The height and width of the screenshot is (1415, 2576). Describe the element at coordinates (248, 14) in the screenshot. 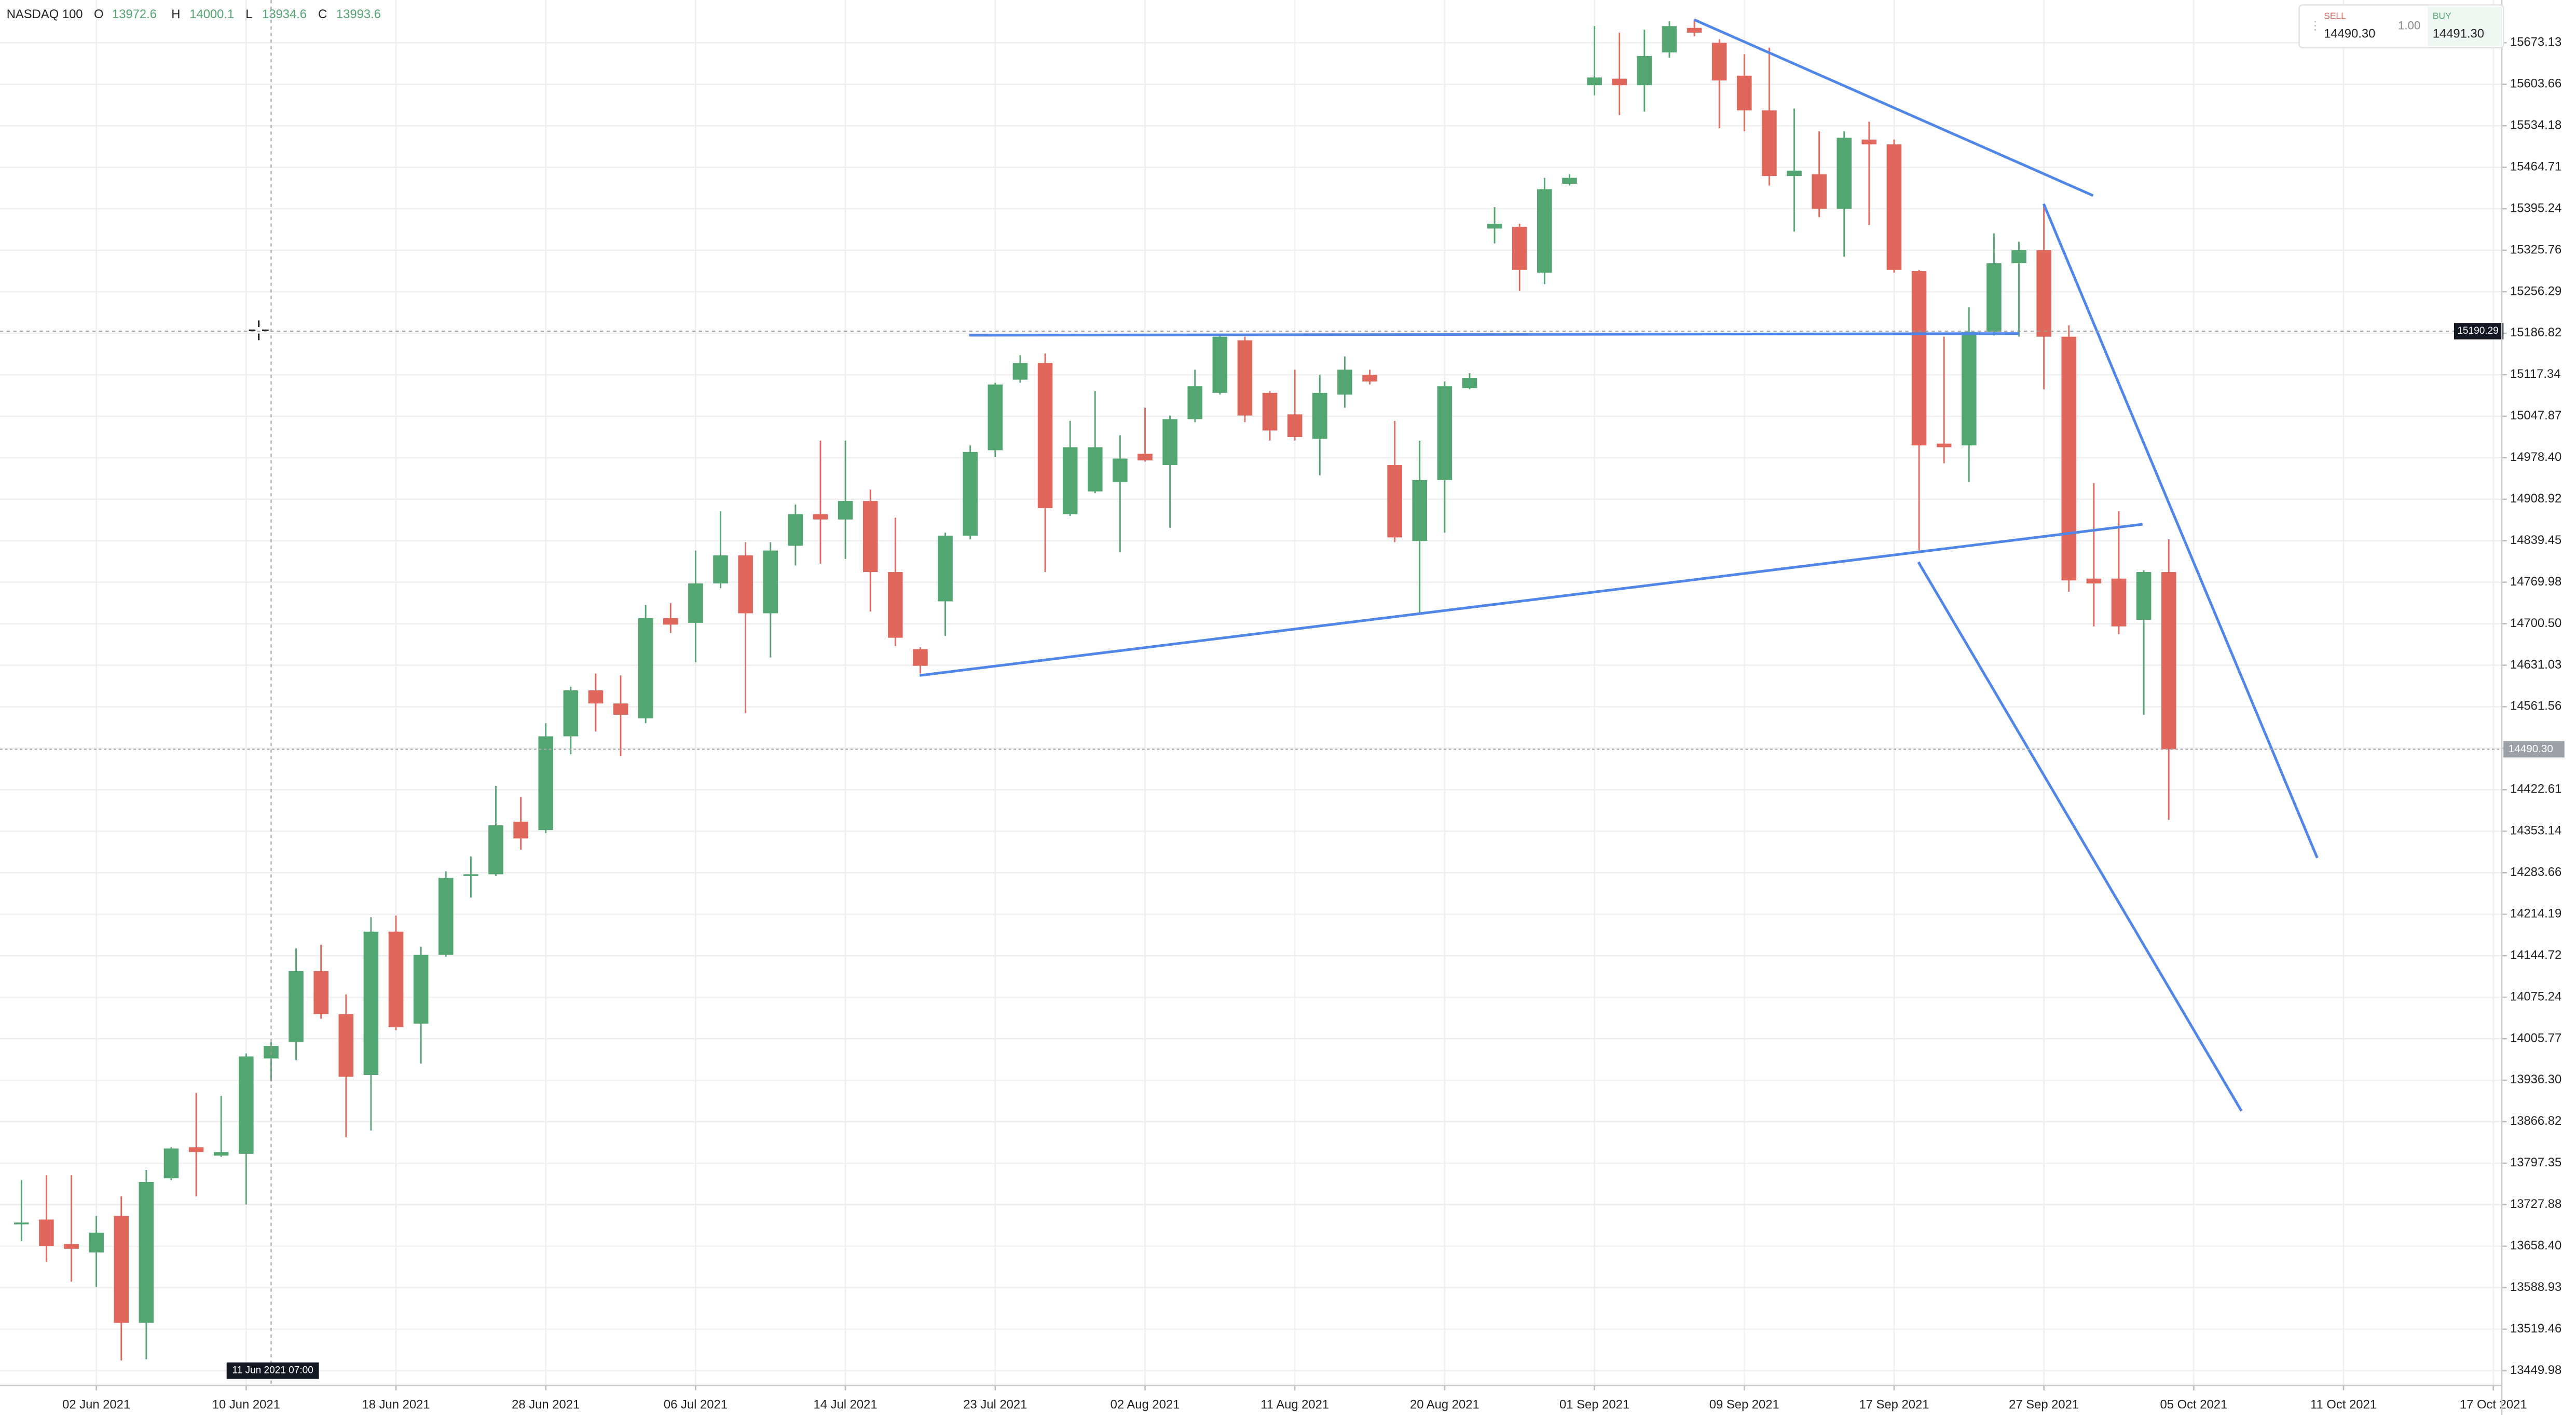

I see `ohlc-label: L` at that location.